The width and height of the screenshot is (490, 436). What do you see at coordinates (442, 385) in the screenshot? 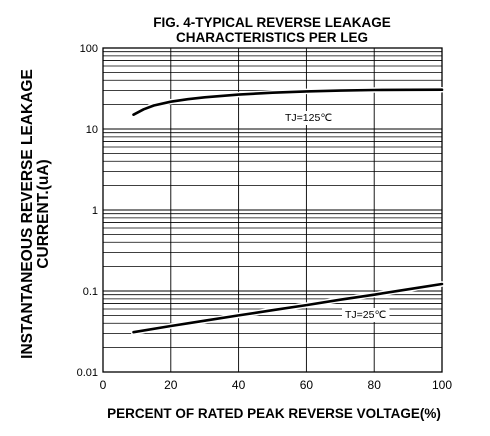
I see `x-tick-label: 100` at bounding box center [442, 385].